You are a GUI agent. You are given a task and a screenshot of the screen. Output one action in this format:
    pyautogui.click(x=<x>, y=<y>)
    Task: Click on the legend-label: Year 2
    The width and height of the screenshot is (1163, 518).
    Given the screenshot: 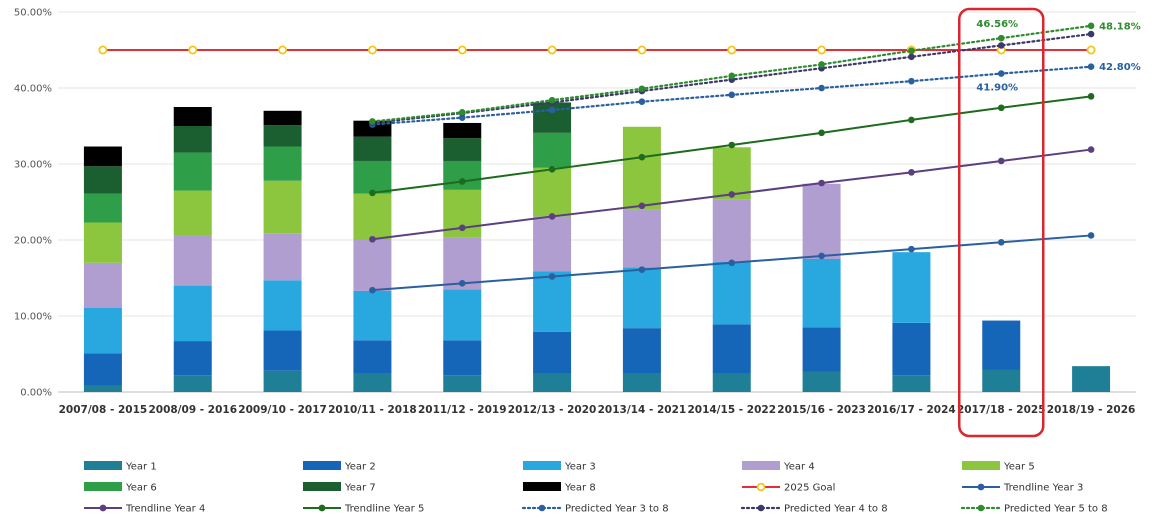 What is the action you would take?
    pyautogui.click(x=360, y=467)
    